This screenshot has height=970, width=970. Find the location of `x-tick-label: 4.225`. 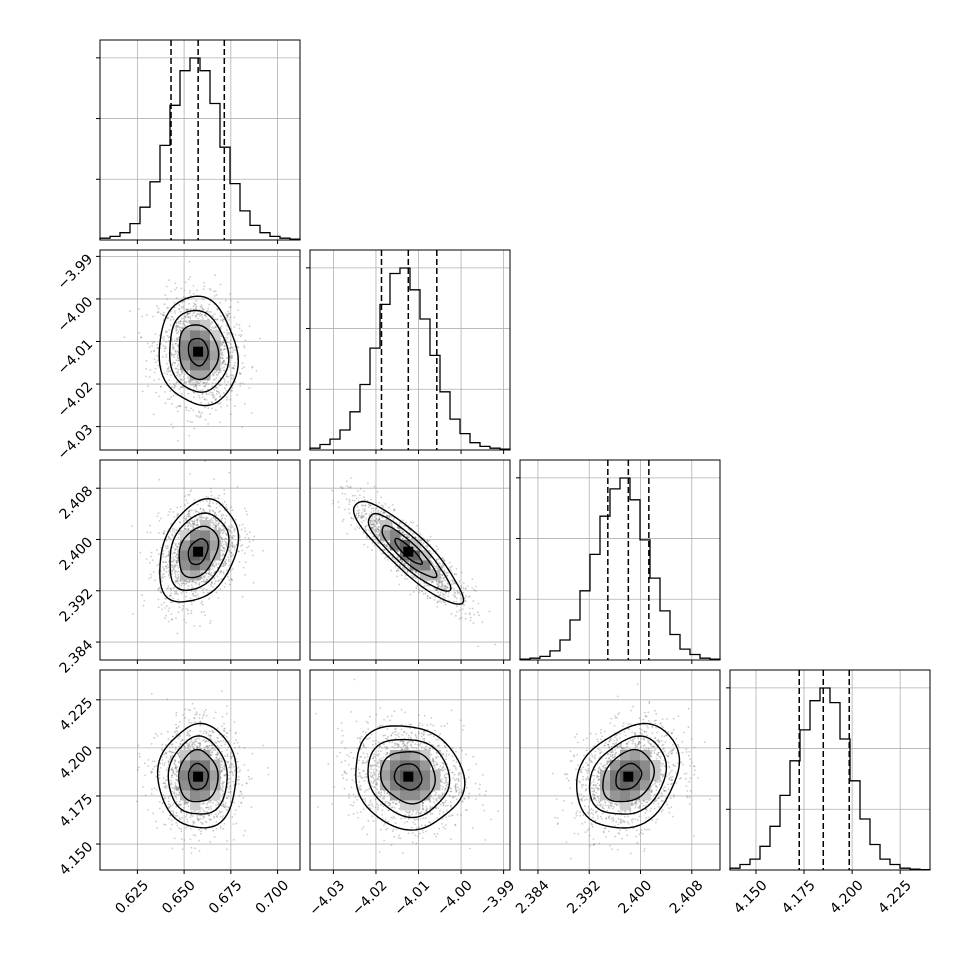

x-tick-label: 4.225 is located at coordinates (895, 897).